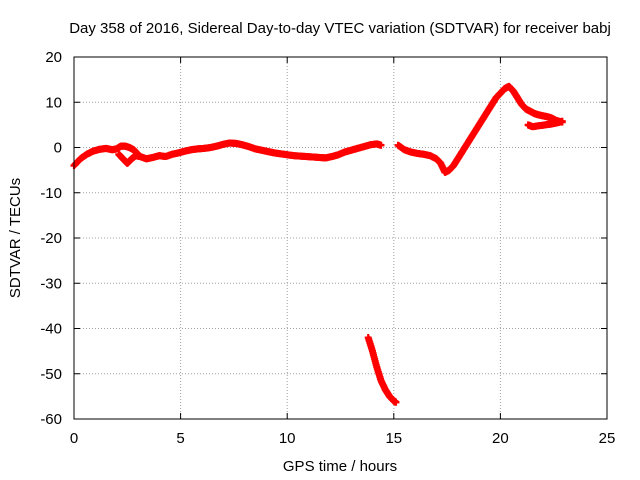 The image size is (640, 480). What do you see at coordinates (74, 438) in the screenshot?
I see `x-tick-label: 0` at bounding box center [74, 438].